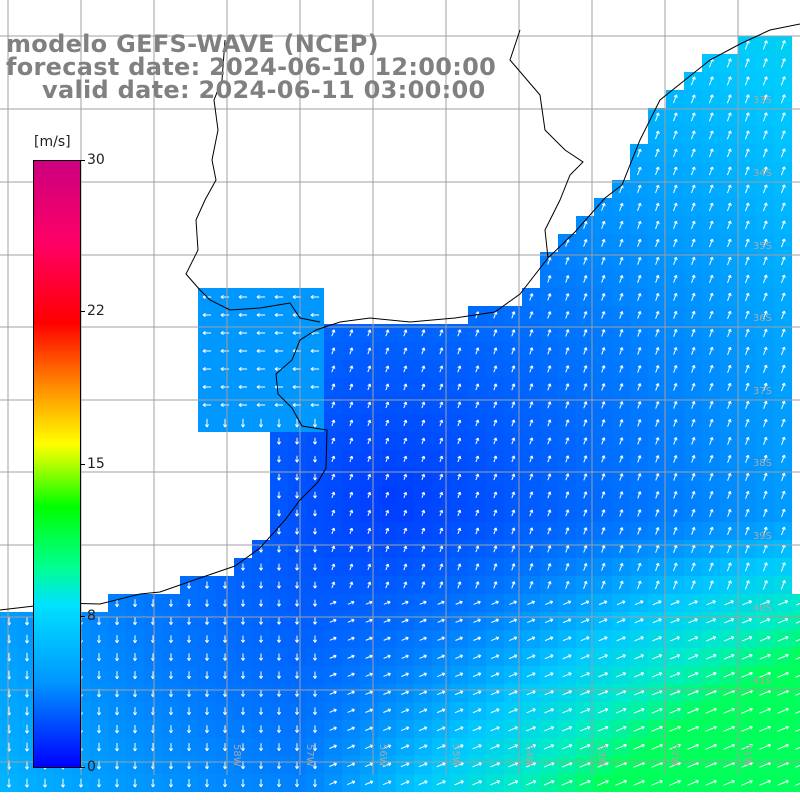 Image resolution: width=800 pixels, height=800 pixels. I want to click on title-valid-date: valid date: 2024-06-11 03:00:00, so click(264, 90).